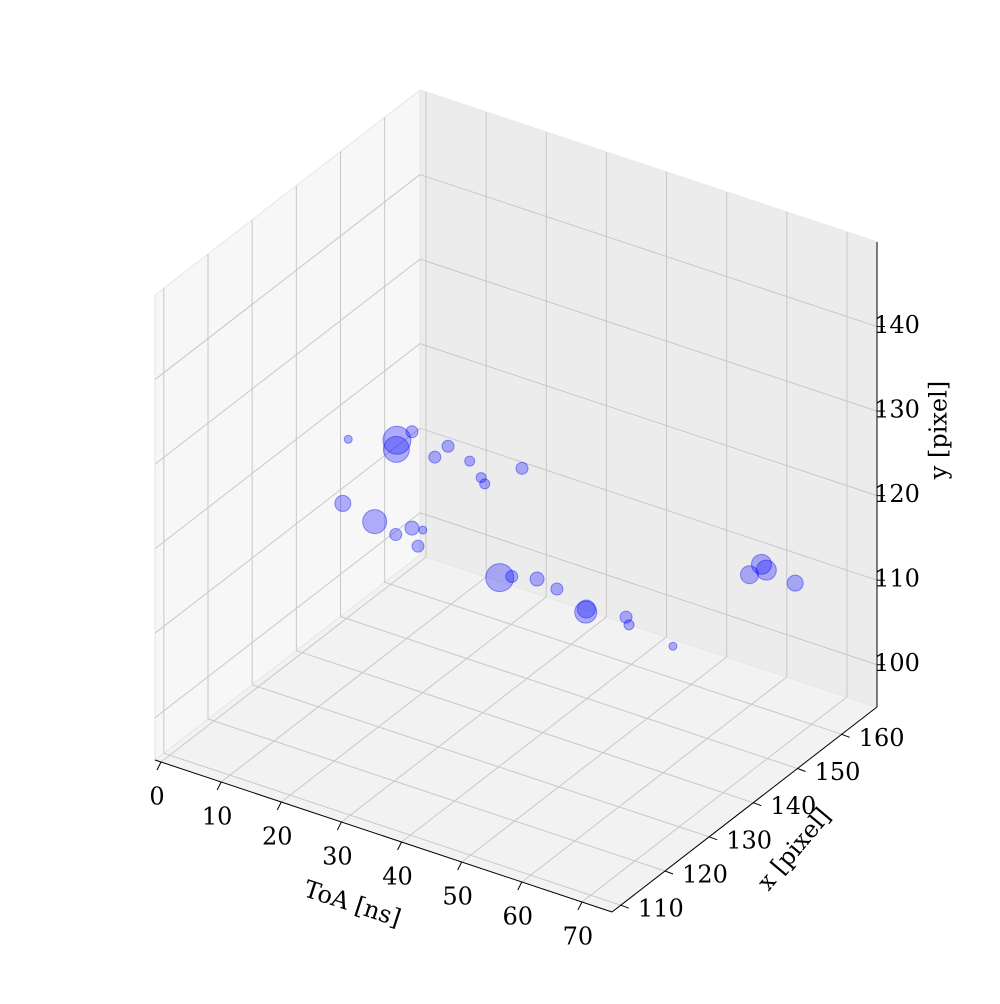 The height and width of the screenshot is (1004, 1000). What do you see at coordinates (897, 410) in the screenshot?
I see `z-tick-label: 130` at bounding box center [897, 410].